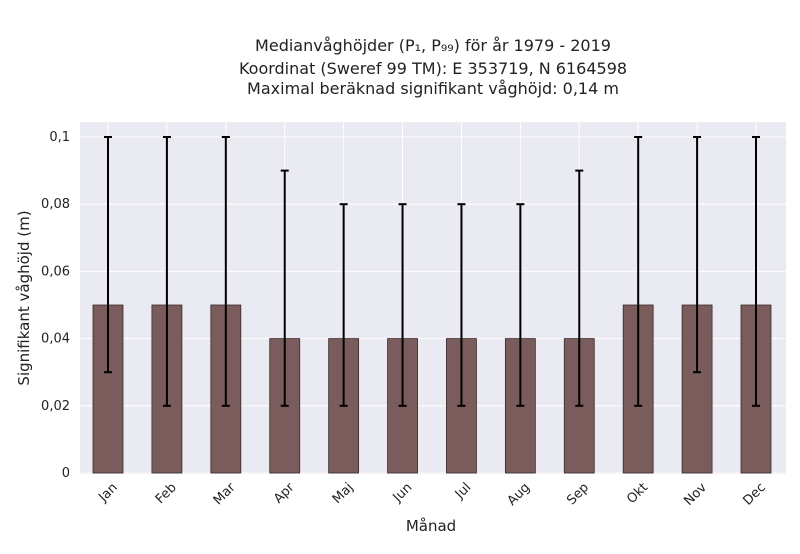 This screenshot has width=800, height=554. What do you see at coordinates (284, 493) in the screenshot?
I see `x-tick-label-apr: Apr` at bounding box center [284, 493].